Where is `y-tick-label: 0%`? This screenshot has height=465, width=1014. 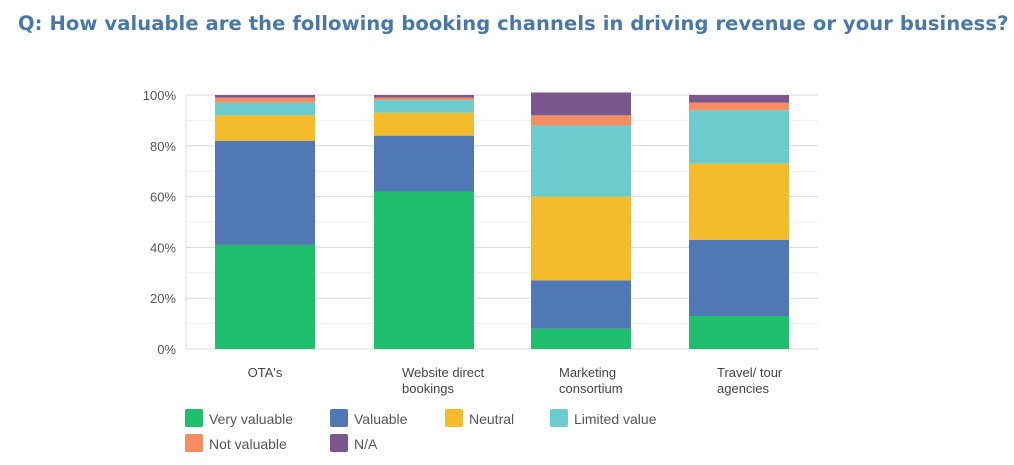
y-tick-label: 0% is located at coordinates (166, 349).